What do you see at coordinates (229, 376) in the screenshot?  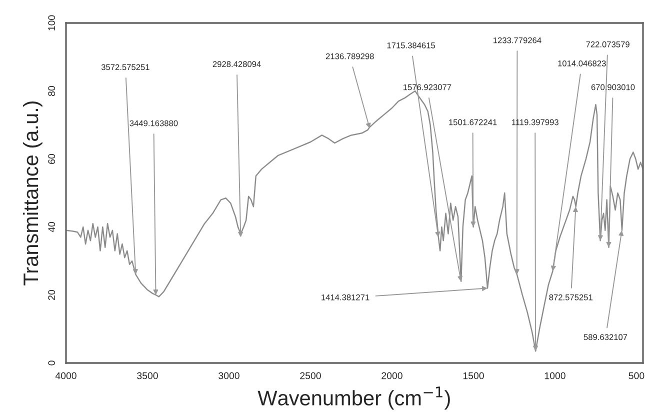 I see `x-tick-label: 3000` at bounding box center [229, 376].